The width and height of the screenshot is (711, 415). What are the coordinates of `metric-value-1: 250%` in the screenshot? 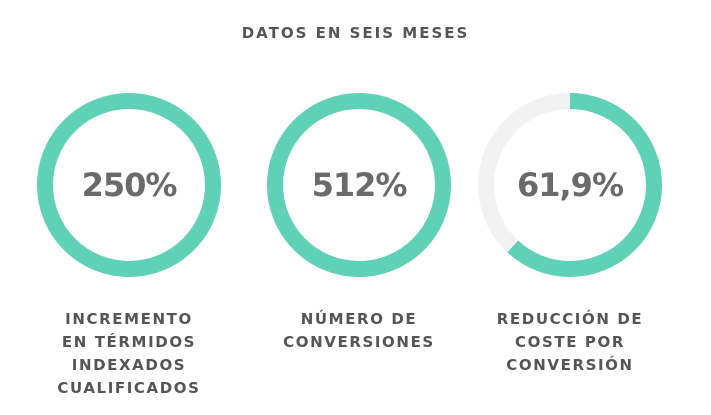 It's located at (129, 185).